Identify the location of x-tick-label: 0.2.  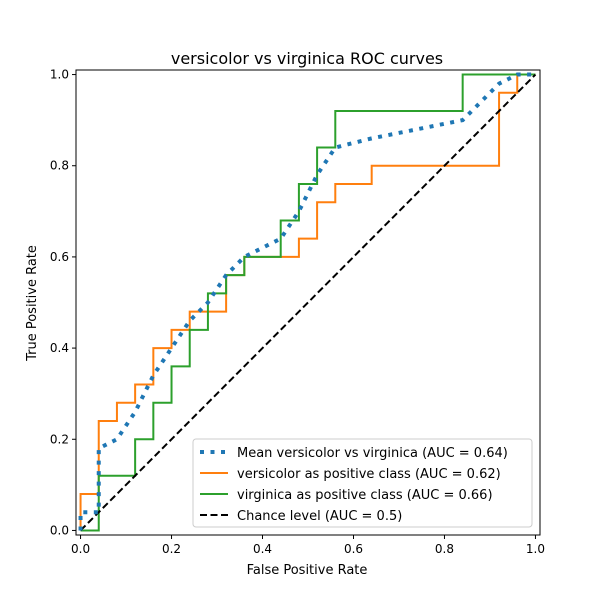
(171, 549).